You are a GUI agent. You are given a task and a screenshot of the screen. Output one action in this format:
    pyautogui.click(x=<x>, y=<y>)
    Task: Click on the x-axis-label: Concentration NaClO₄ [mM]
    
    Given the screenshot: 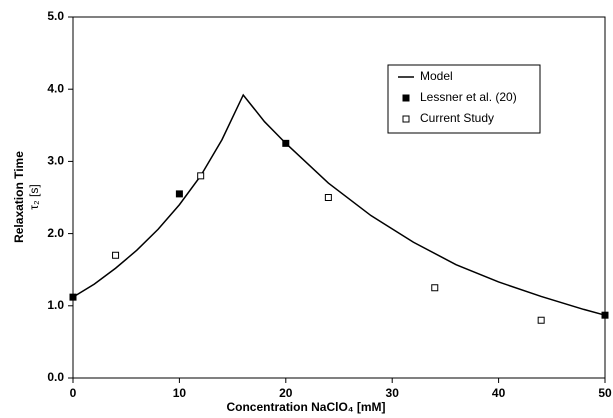 What is the action you would take?
    pyautogui.click(x=305, y=407)
    